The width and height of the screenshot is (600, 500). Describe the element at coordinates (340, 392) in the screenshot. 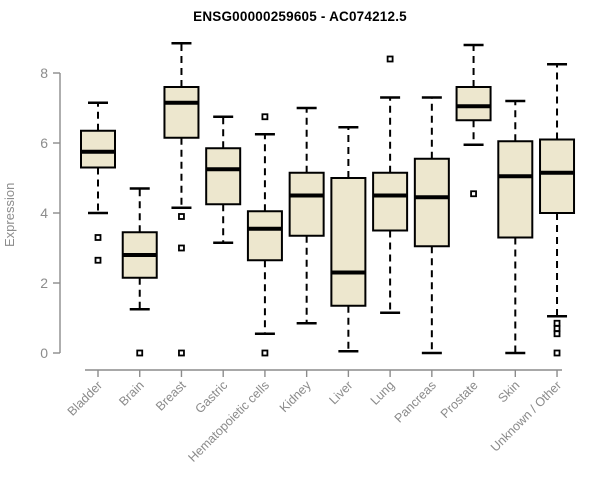

I see `x-category-label: Liver` at that location.